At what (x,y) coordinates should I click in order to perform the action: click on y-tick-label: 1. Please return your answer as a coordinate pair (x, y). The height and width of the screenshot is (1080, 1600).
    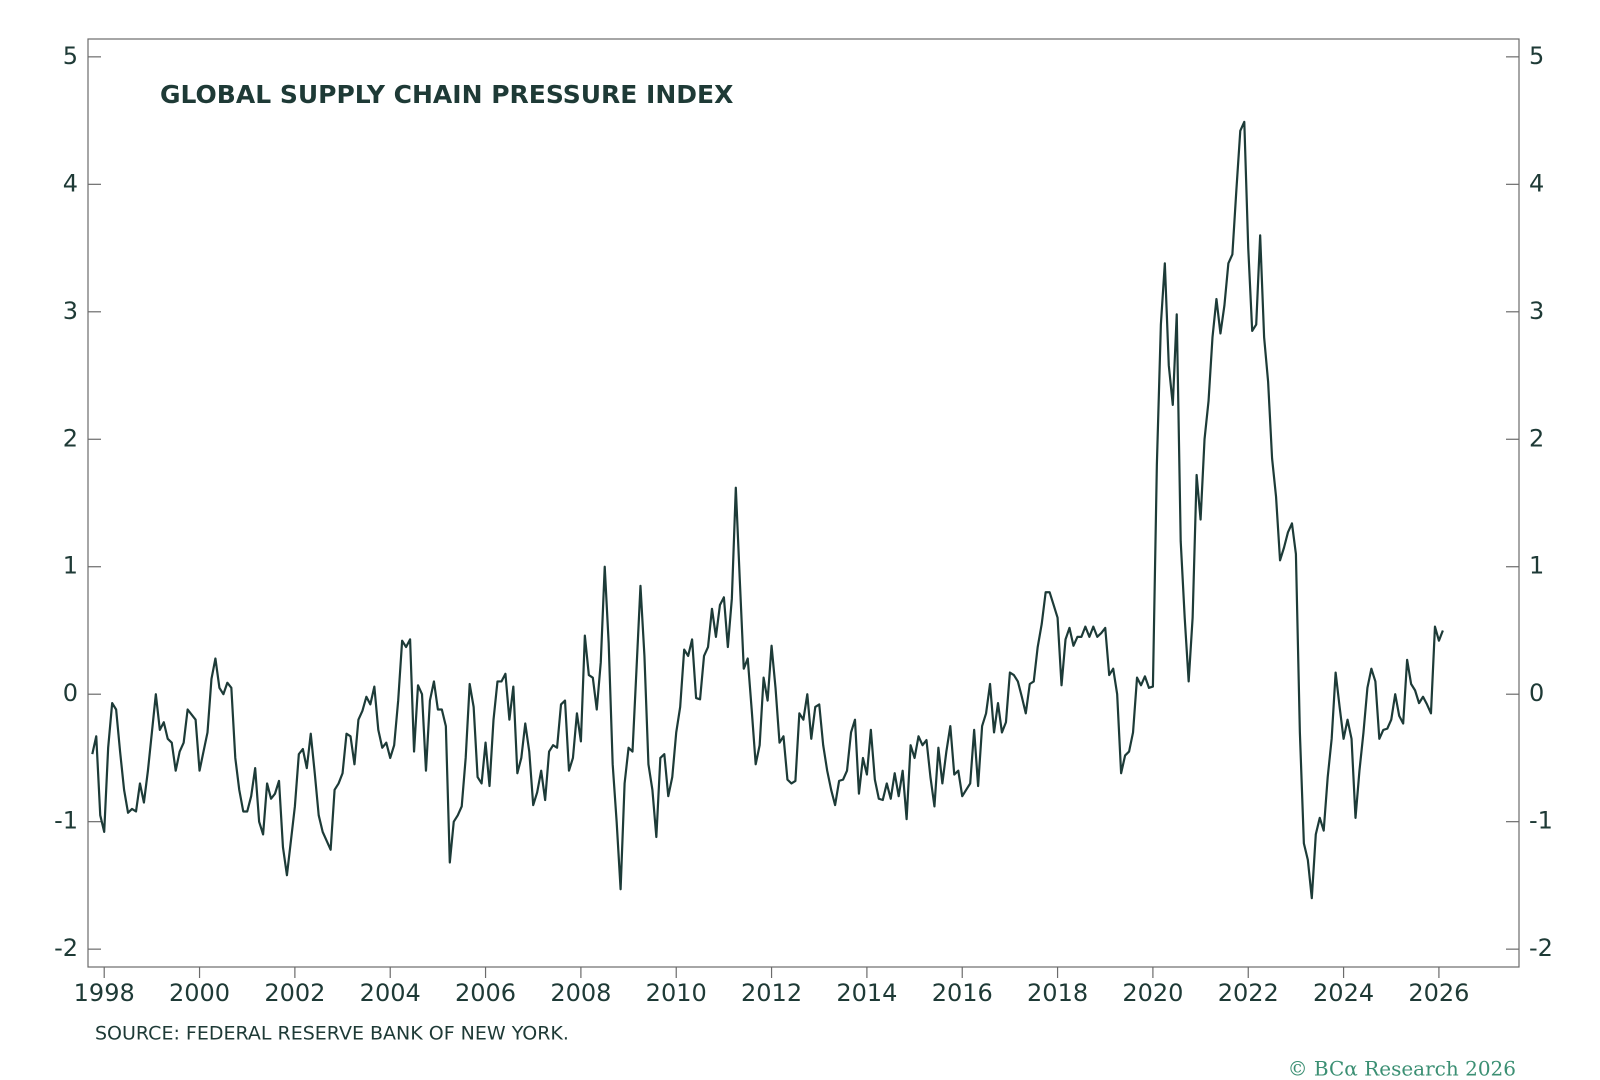
    Looking at the image, I should click on (70, 566).